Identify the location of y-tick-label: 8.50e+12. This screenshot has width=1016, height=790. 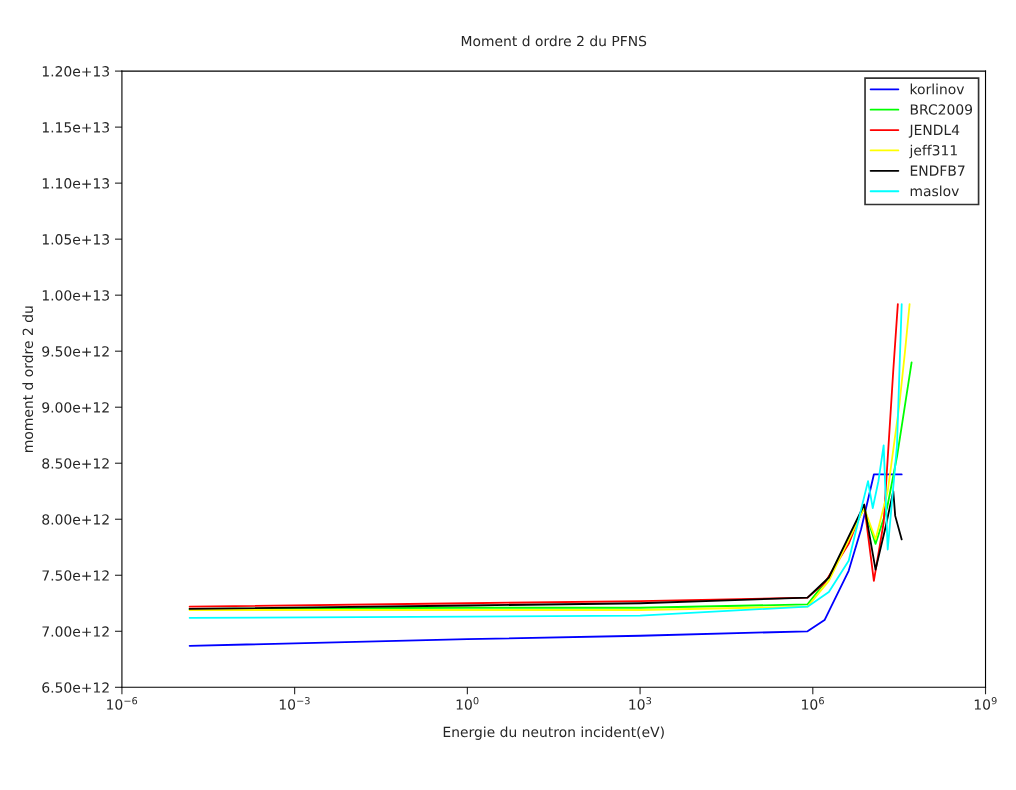
(75, 463).